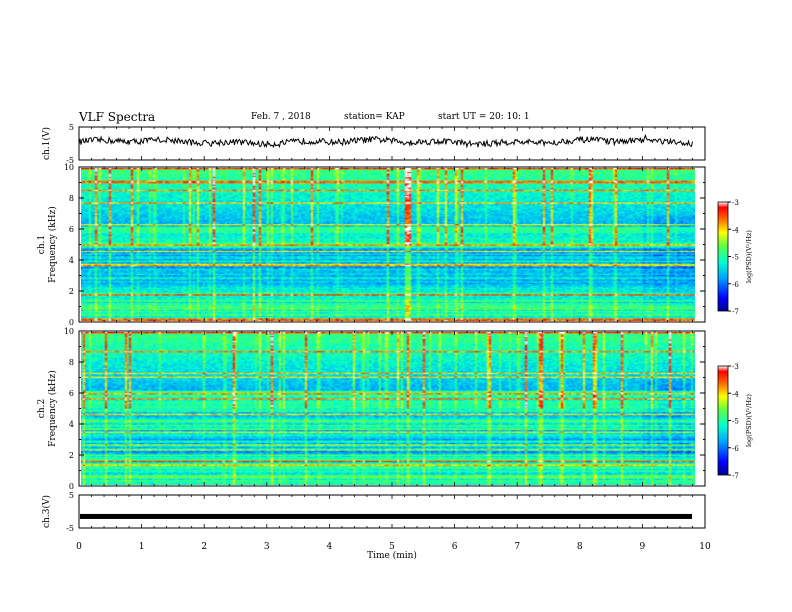 The width and height of the screenshot is (792, 612). I want to click on x-tick-label: 5, so click(392, 547).